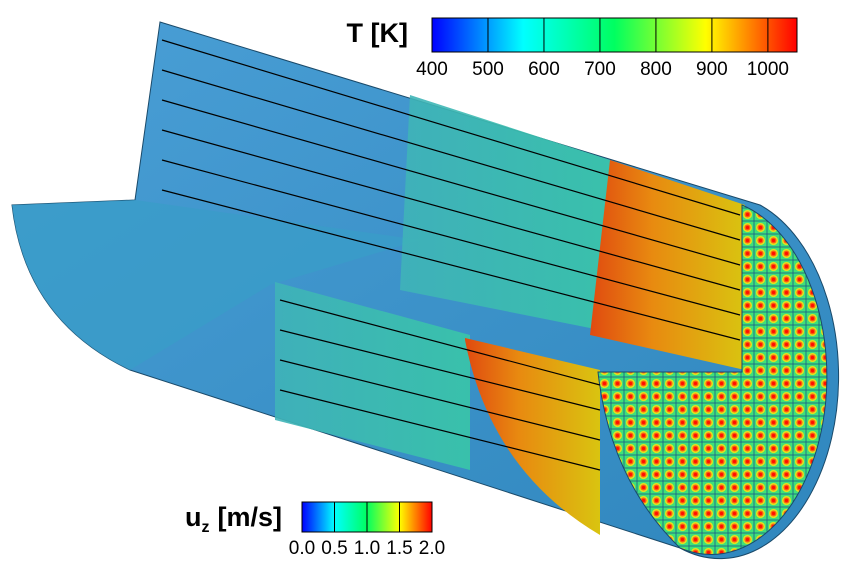 This screenshot has width=857, height=565. What do you see at coordinates (614, 35) in the screenshot?
I see `colorbar` at bounding box center [614, 35].